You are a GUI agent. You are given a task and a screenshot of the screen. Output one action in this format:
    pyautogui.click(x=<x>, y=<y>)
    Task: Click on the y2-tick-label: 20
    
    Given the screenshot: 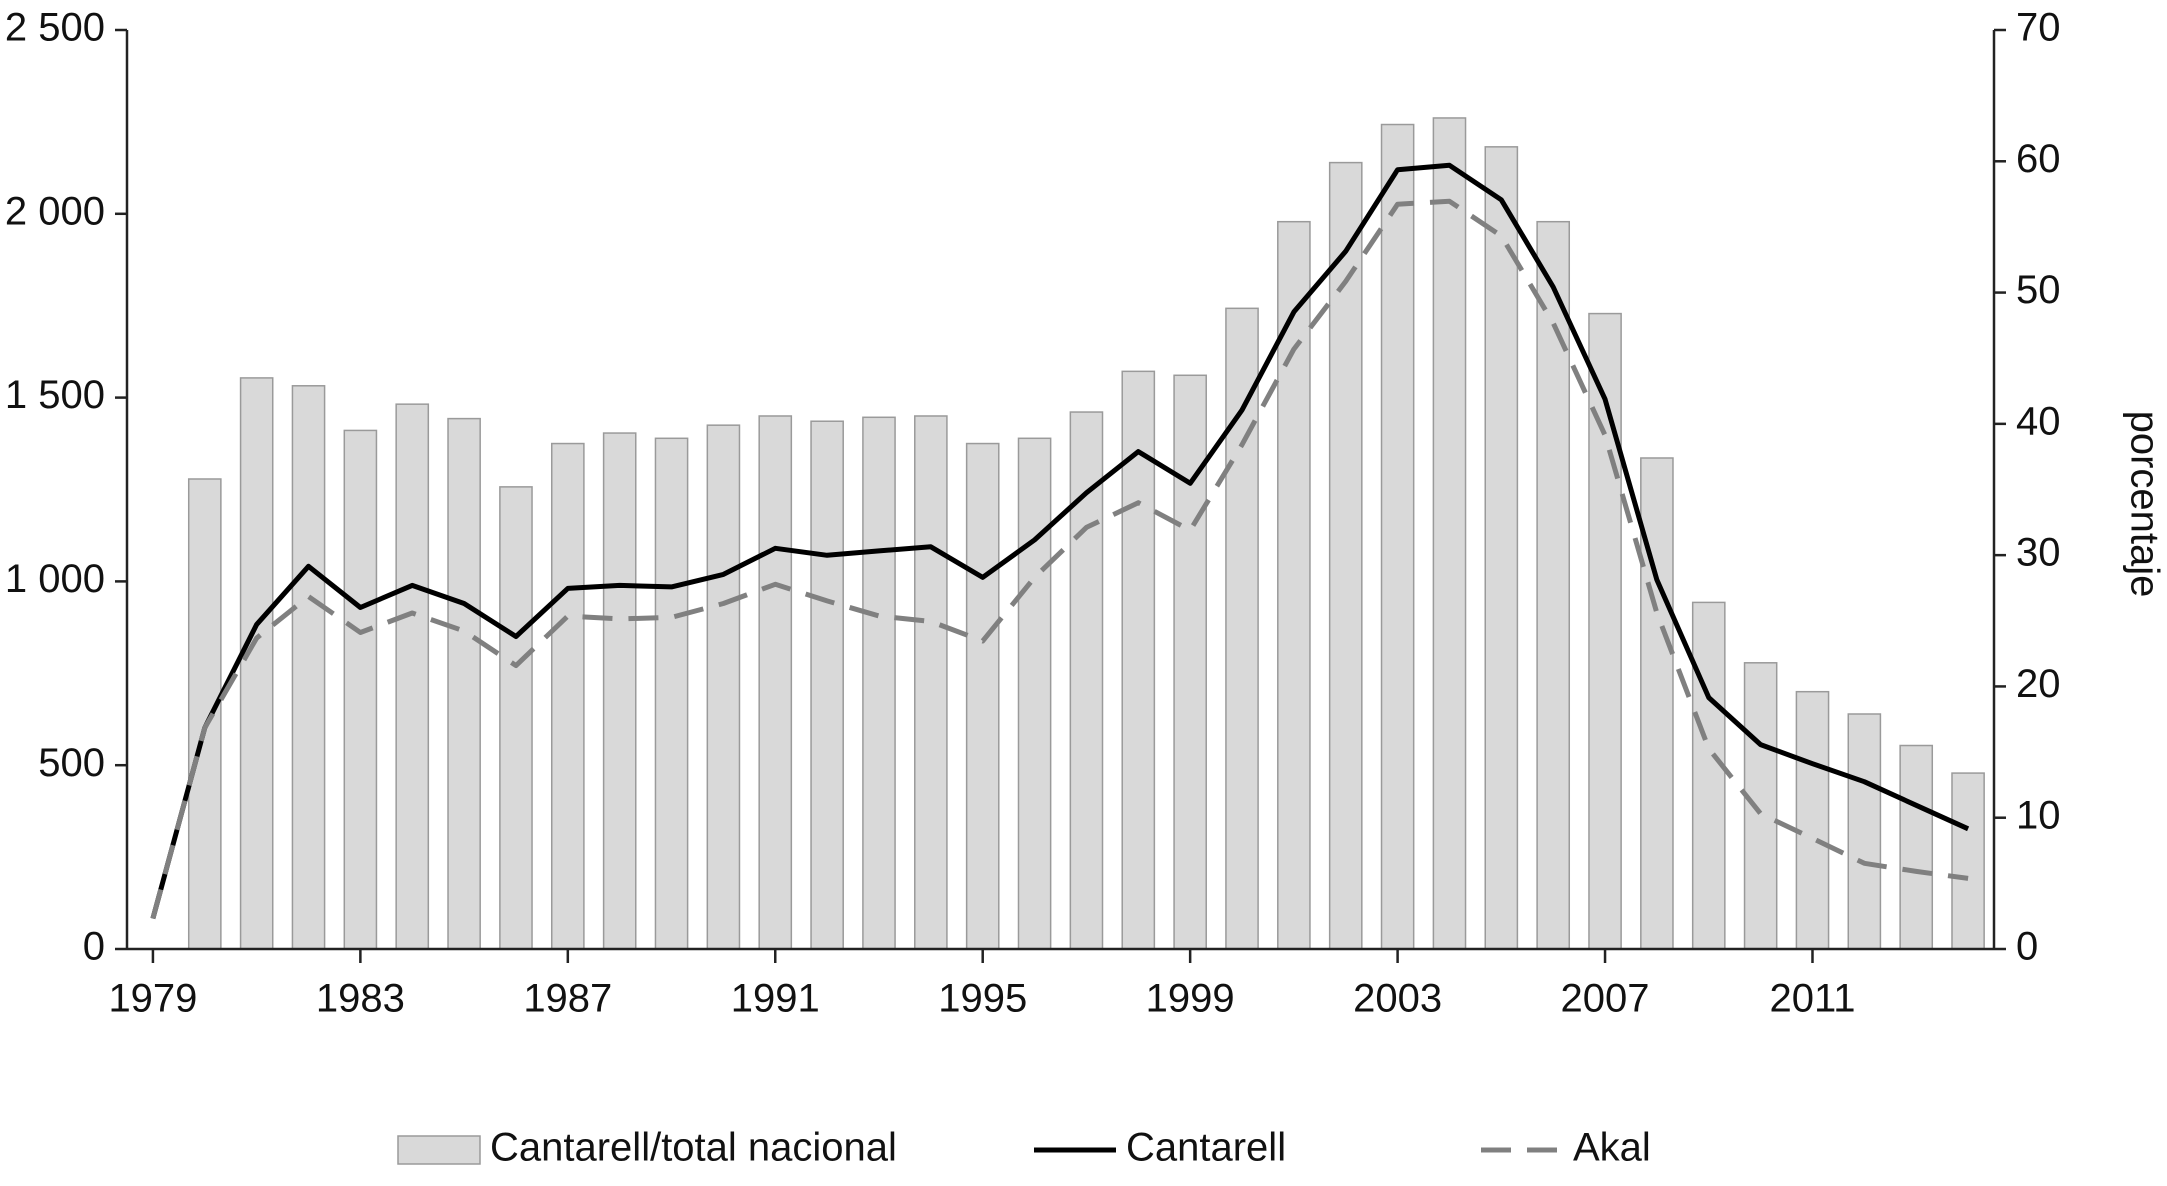 What is the action you would take?
    pyautogui.click(x=2038, y=684)
    